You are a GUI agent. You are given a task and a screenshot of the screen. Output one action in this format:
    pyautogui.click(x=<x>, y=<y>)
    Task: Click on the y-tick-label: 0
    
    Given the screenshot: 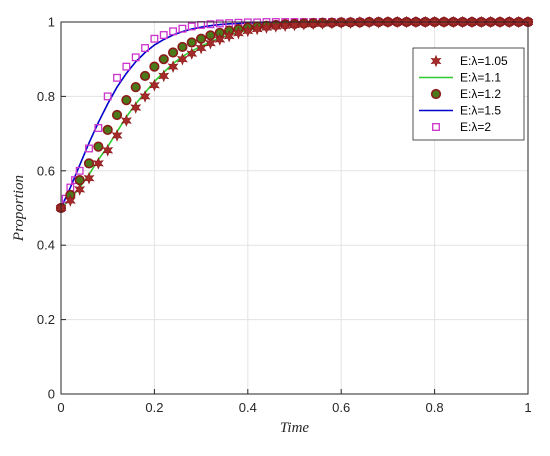 What is the action you would take?
    pyautogui.click(x=51, y=394)
    